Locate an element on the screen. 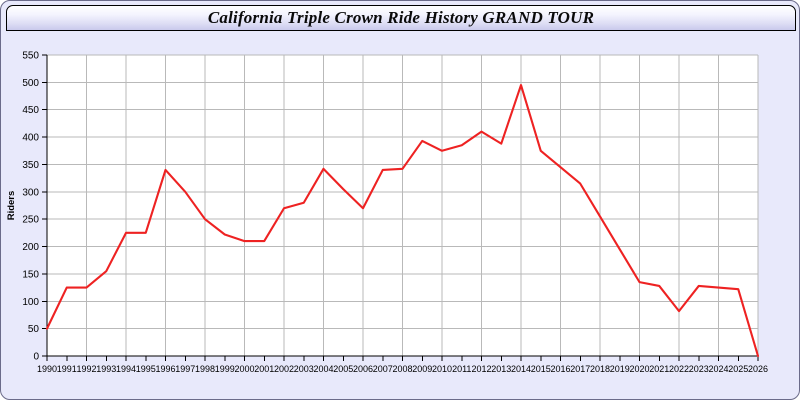 The image size is (800, 400). x-tick-label: 2008 is located at coordinates (402, 369).